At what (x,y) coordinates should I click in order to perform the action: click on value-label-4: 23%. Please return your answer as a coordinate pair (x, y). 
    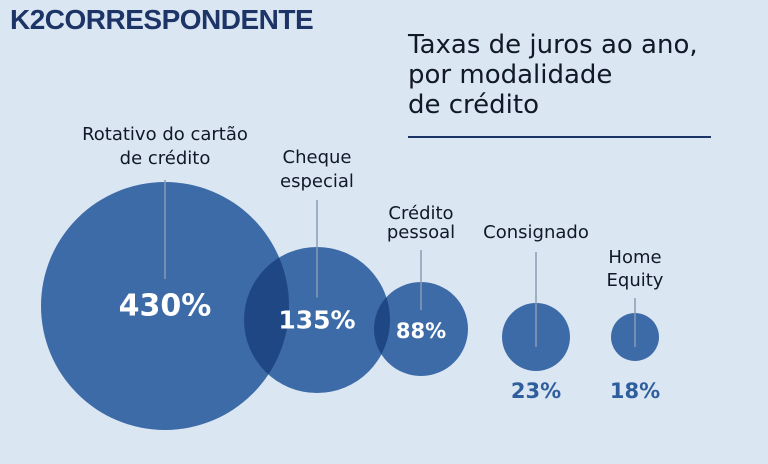
    Looking at the image, I should click on (536, 391).